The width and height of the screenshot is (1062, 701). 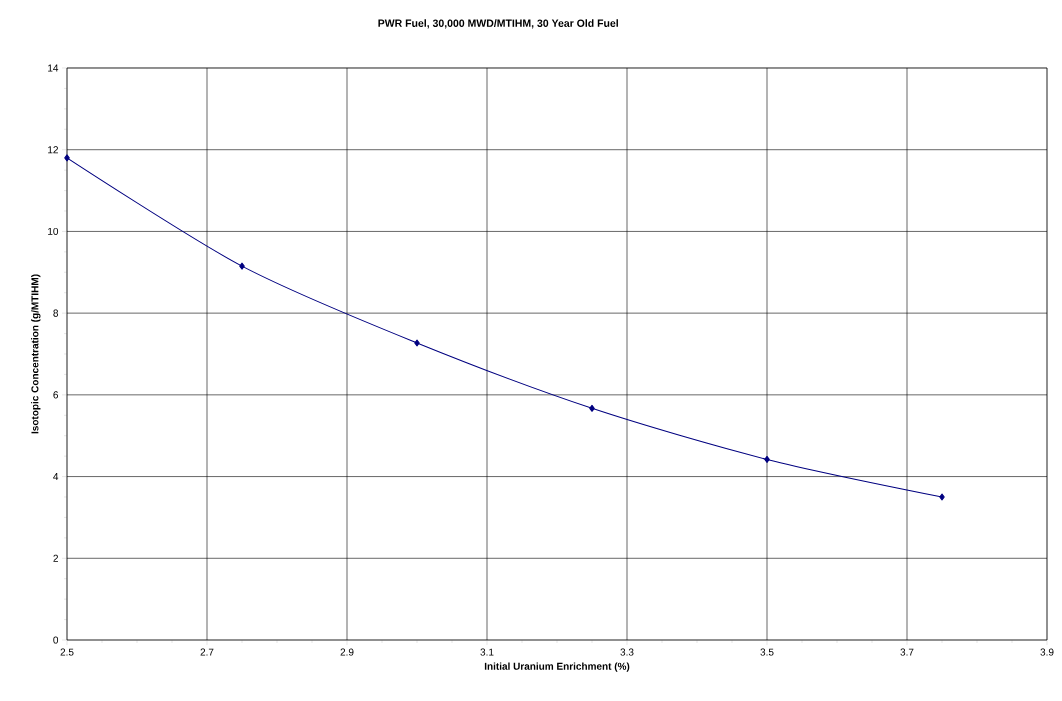 I want to click on y-tick-label: 6, so click(x=56, y=395).